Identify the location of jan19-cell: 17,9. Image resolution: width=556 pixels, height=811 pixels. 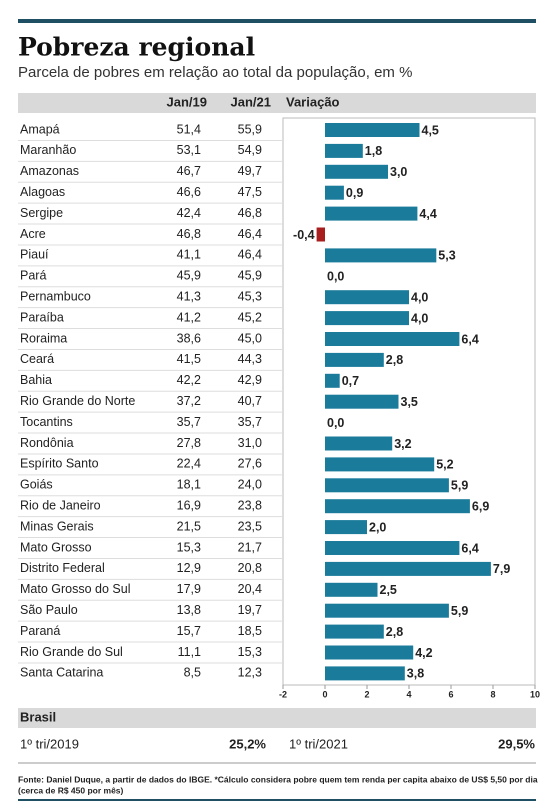
(189, 589).